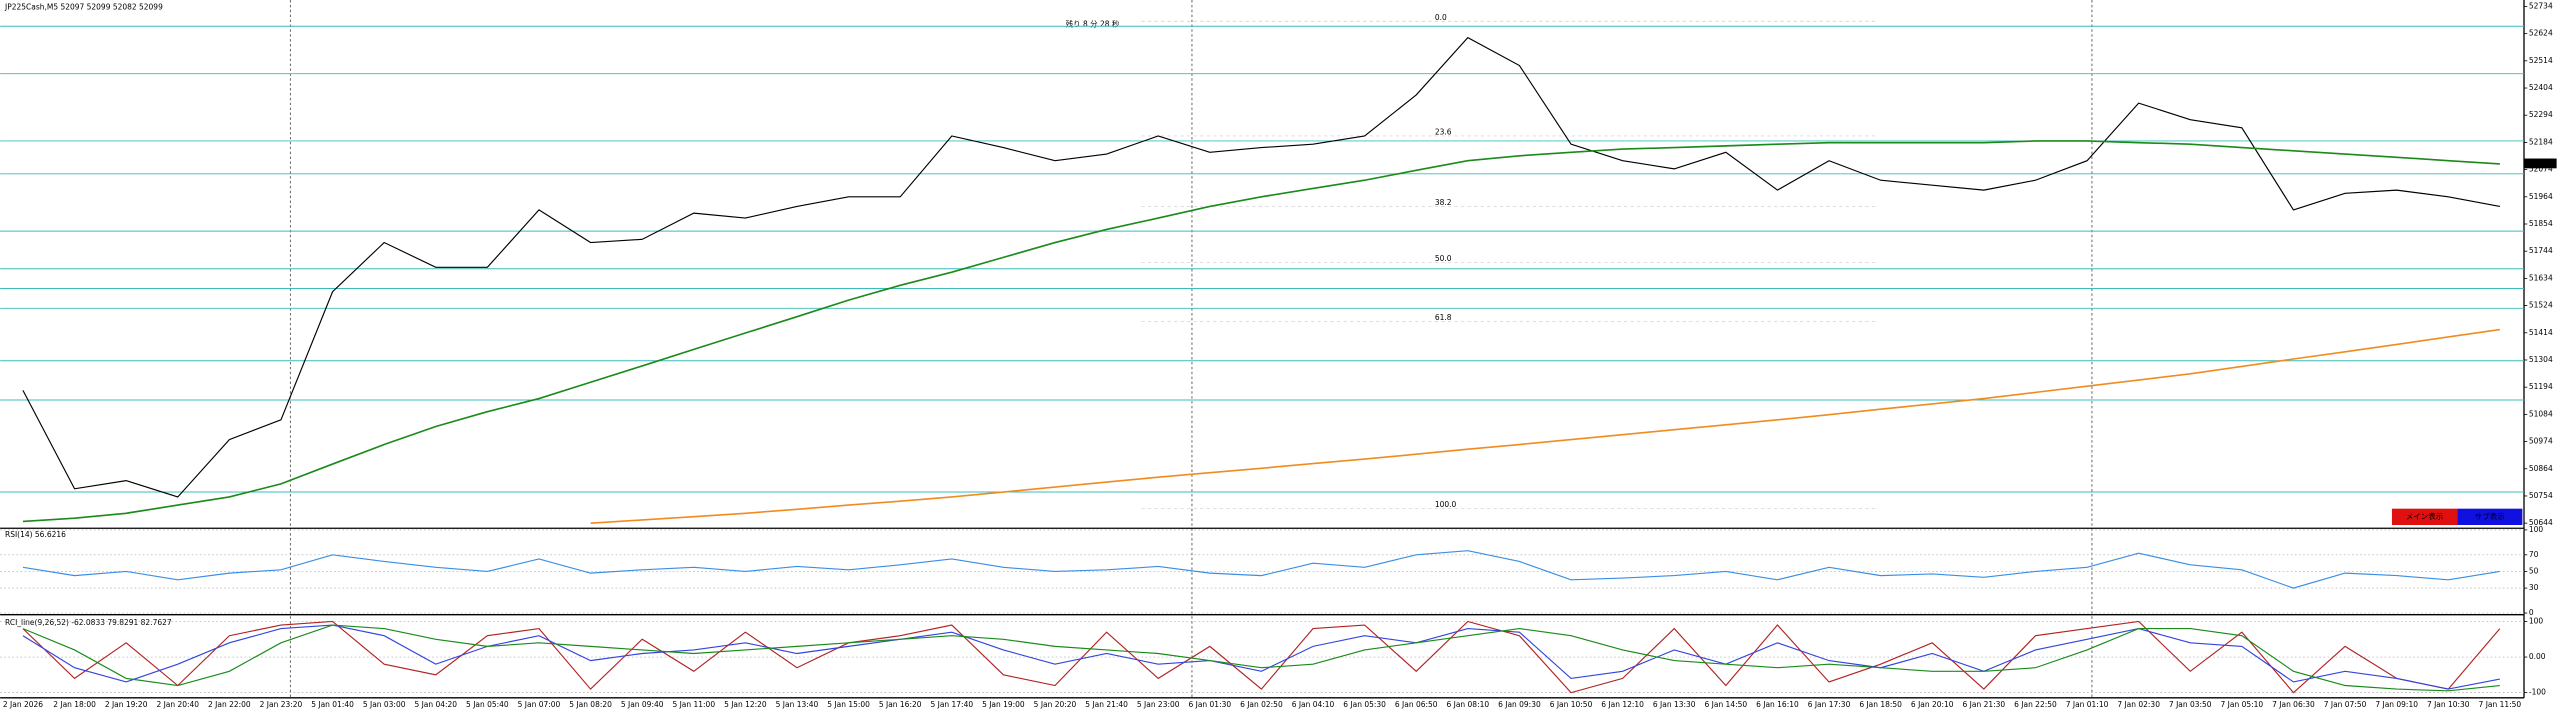 This screenshot has width=2560, height=712. Describe the element at coordinates (2541, 60) in the screenshot. I see `y-tick-label: 52514` at that location.